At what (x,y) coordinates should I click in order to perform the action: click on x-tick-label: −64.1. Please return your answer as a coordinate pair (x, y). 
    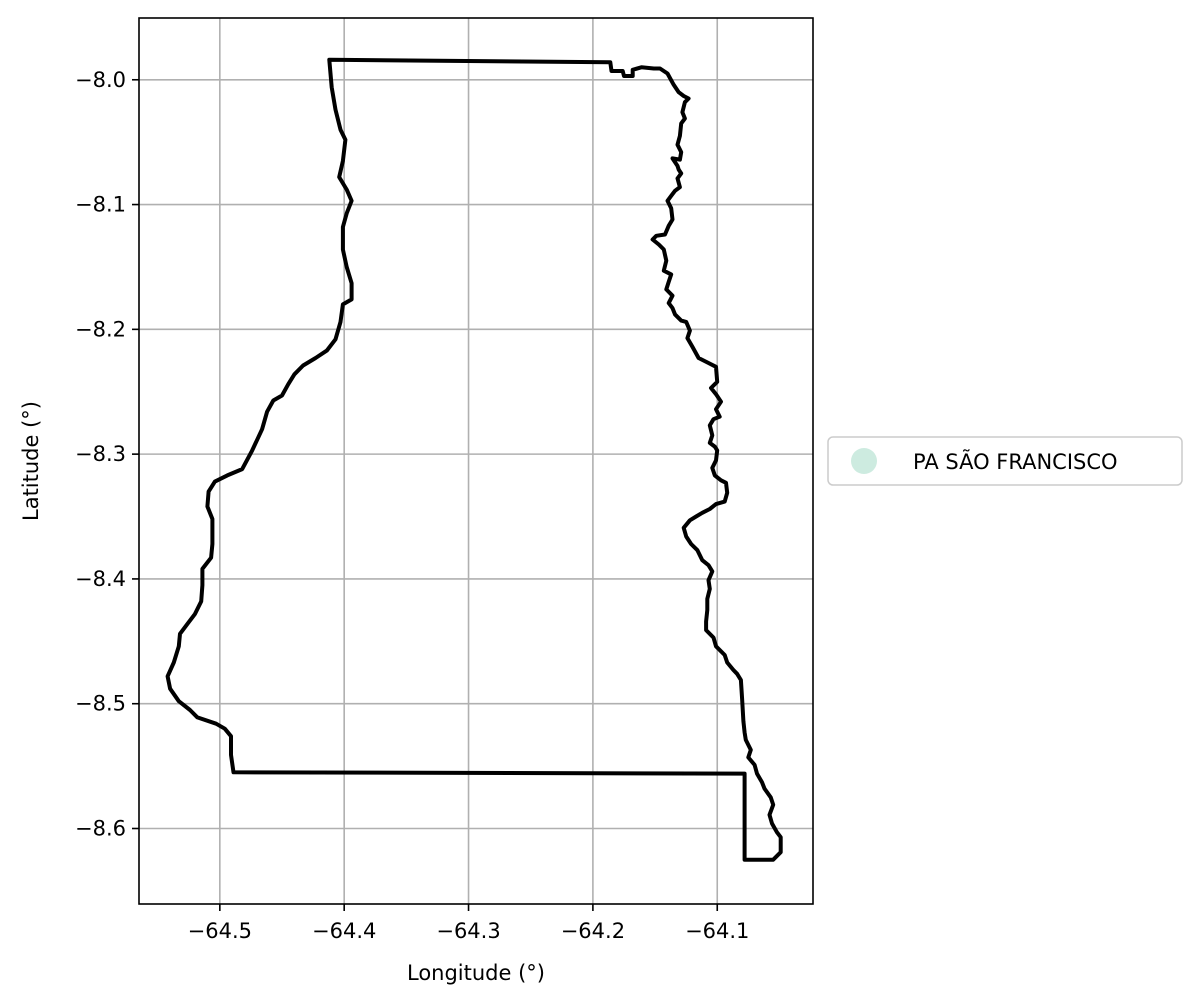
    Looking at the image, I should click on (717, 931).